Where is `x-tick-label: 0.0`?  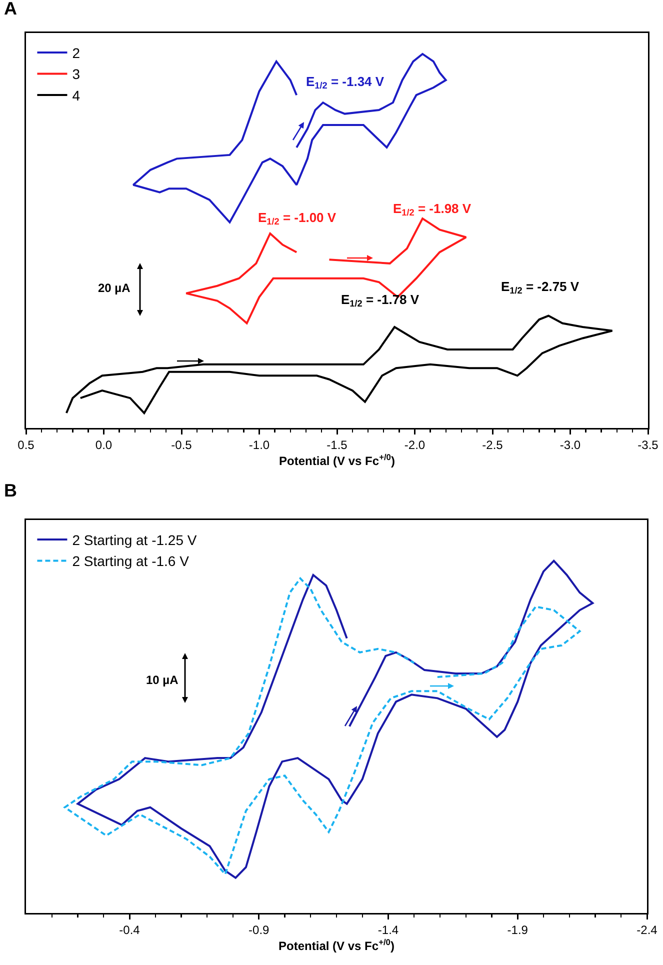 x-tick-label: 0.0 is located at coordinates (103, 445).